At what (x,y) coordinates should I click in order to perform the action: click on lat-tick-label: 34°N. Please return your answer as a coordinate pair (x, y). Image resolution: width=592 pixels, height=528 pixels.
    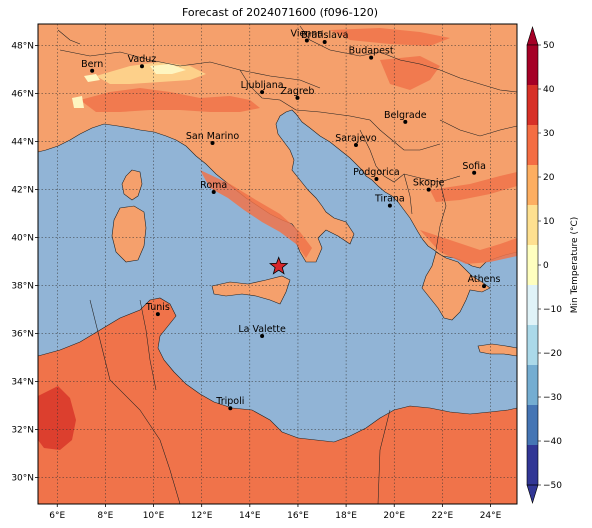
    Looking at the image, I should click on (22, 383).